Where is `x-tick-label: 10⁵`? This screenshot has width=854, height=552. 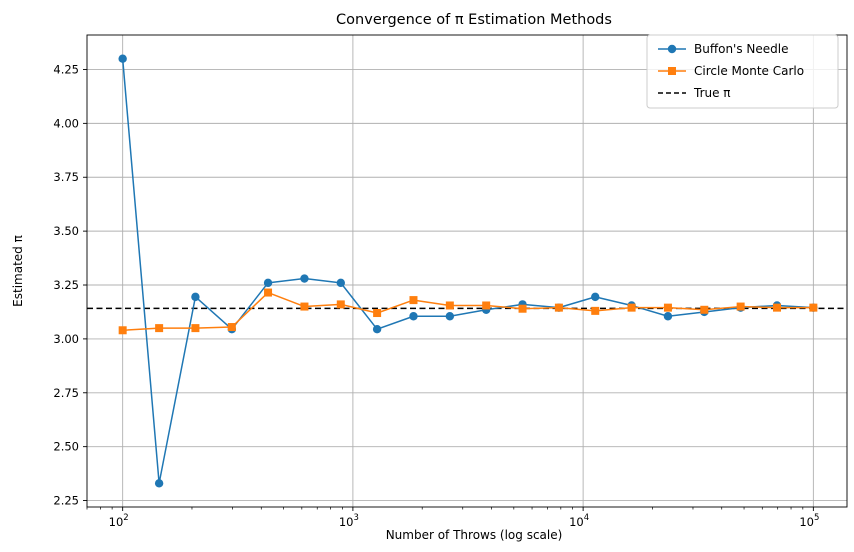 x-tick-label: 10⁵ is located at coordinates (809, 521).